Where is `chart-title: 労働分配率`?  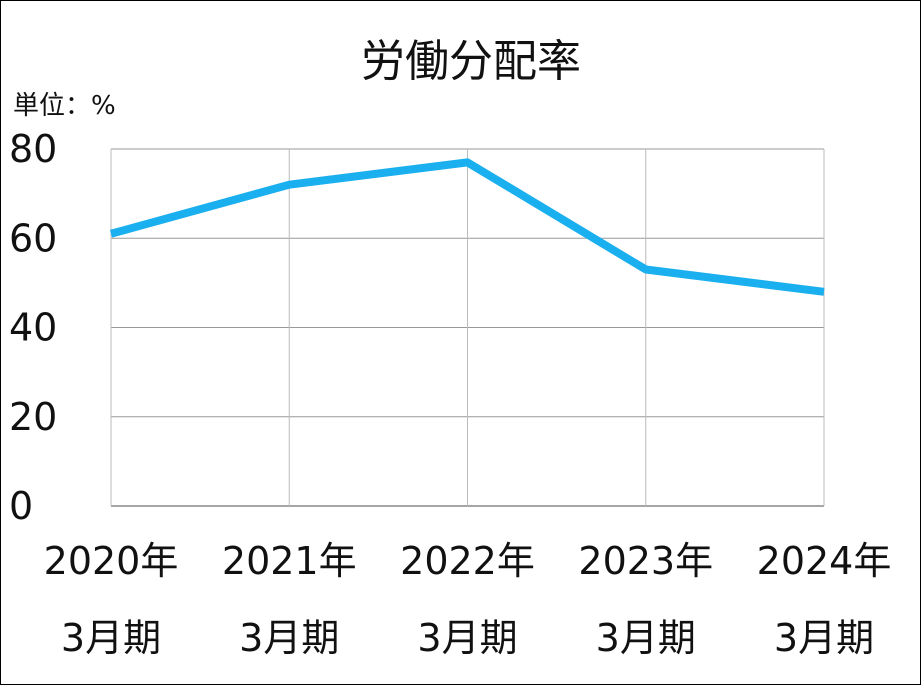 chart-title: 労働分配率 is located at coordinates (471, 61).